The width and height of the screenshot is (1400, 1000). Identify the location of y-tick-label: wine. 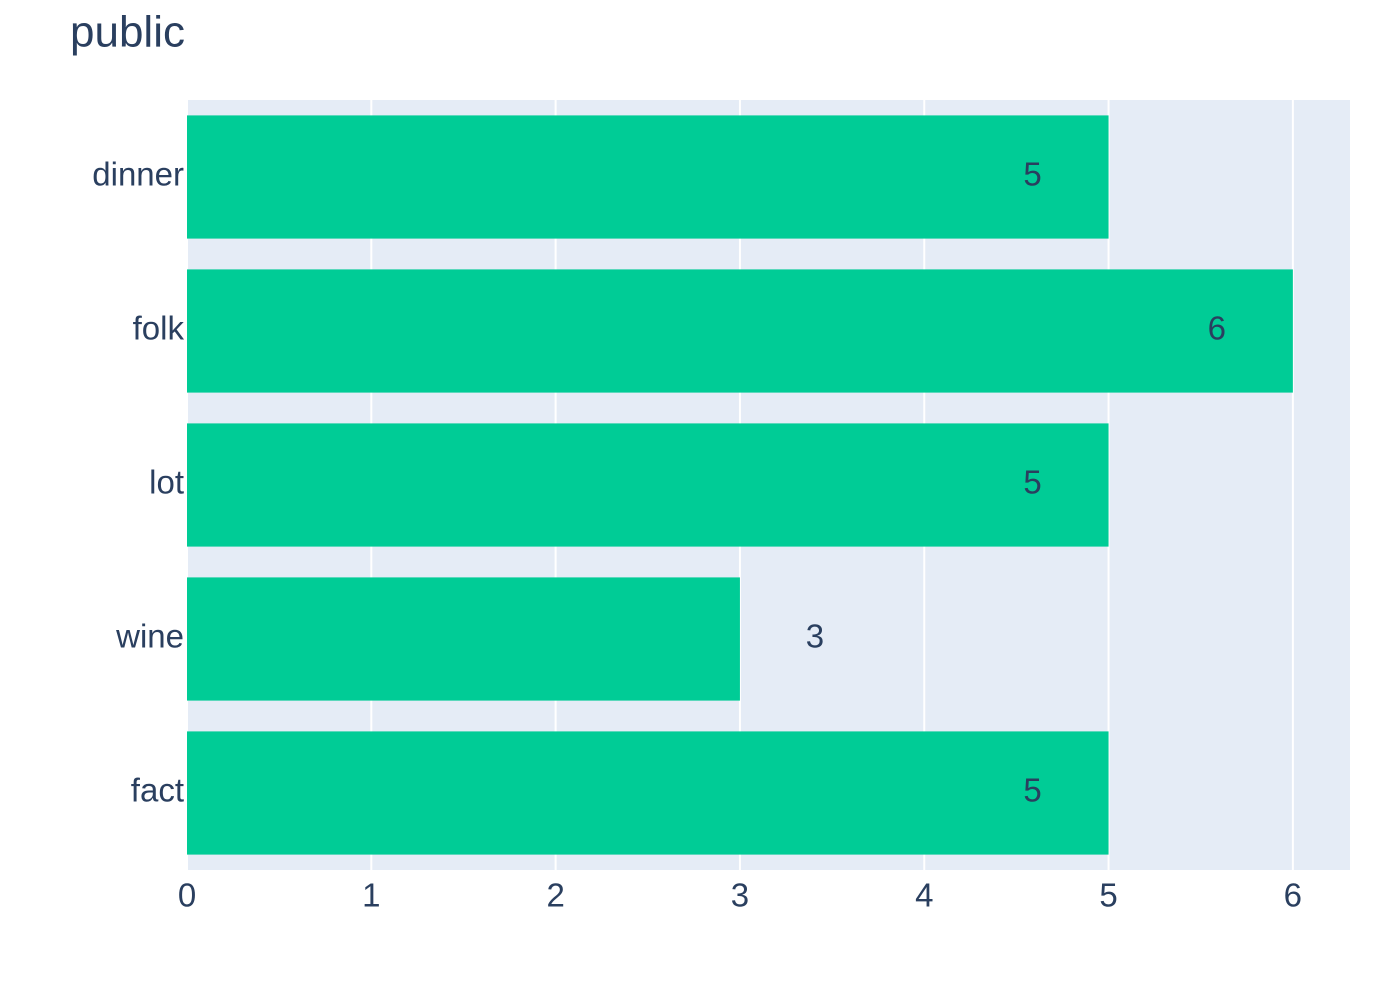
(149, 636).